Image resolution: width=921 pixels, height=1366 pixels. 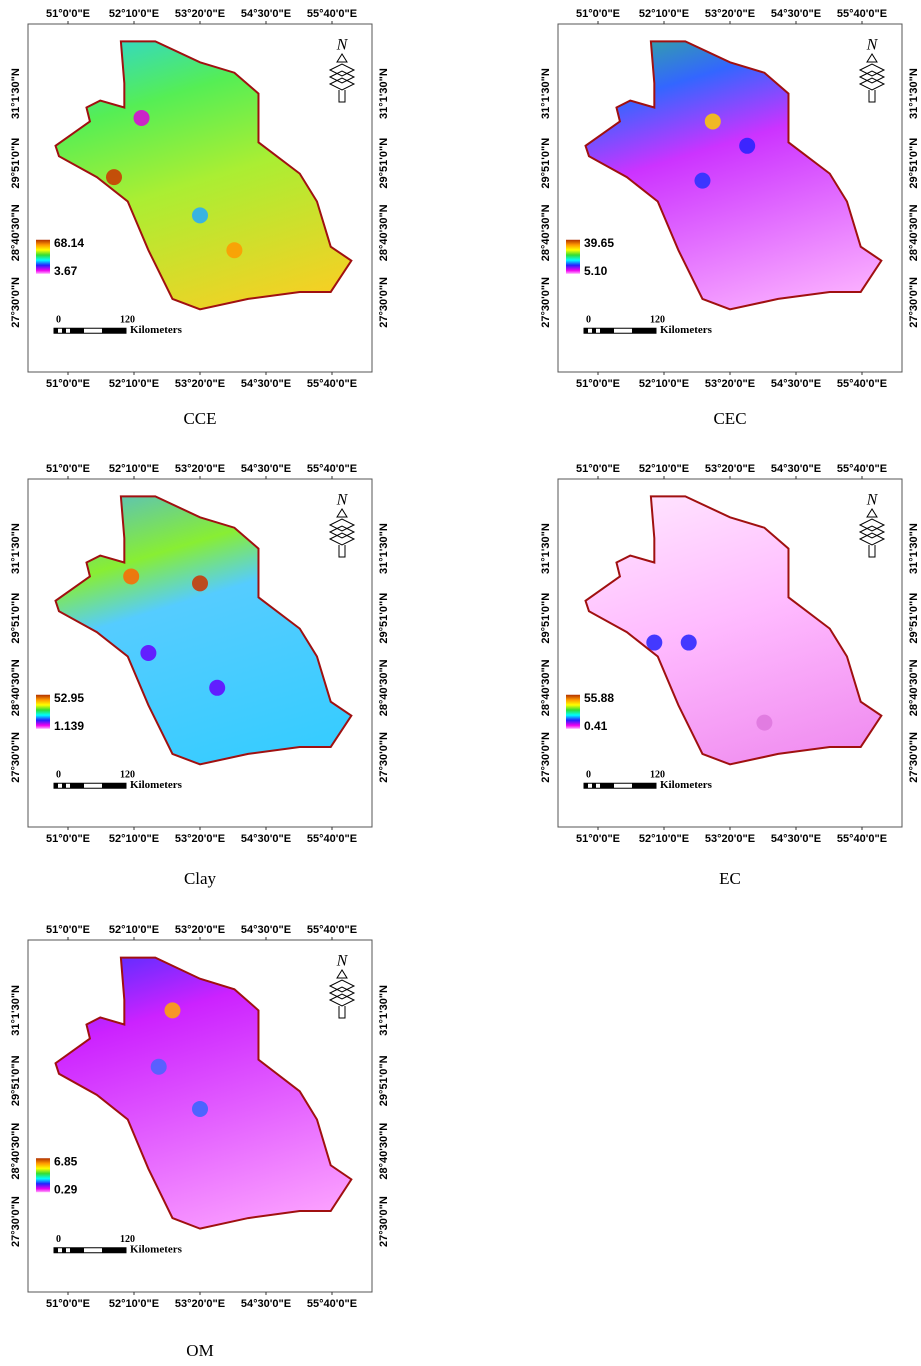 What do you see at coordinates (599, 698) in the screenshot?
I see `legend-max: 55.88` at bounding box center [599, 698].